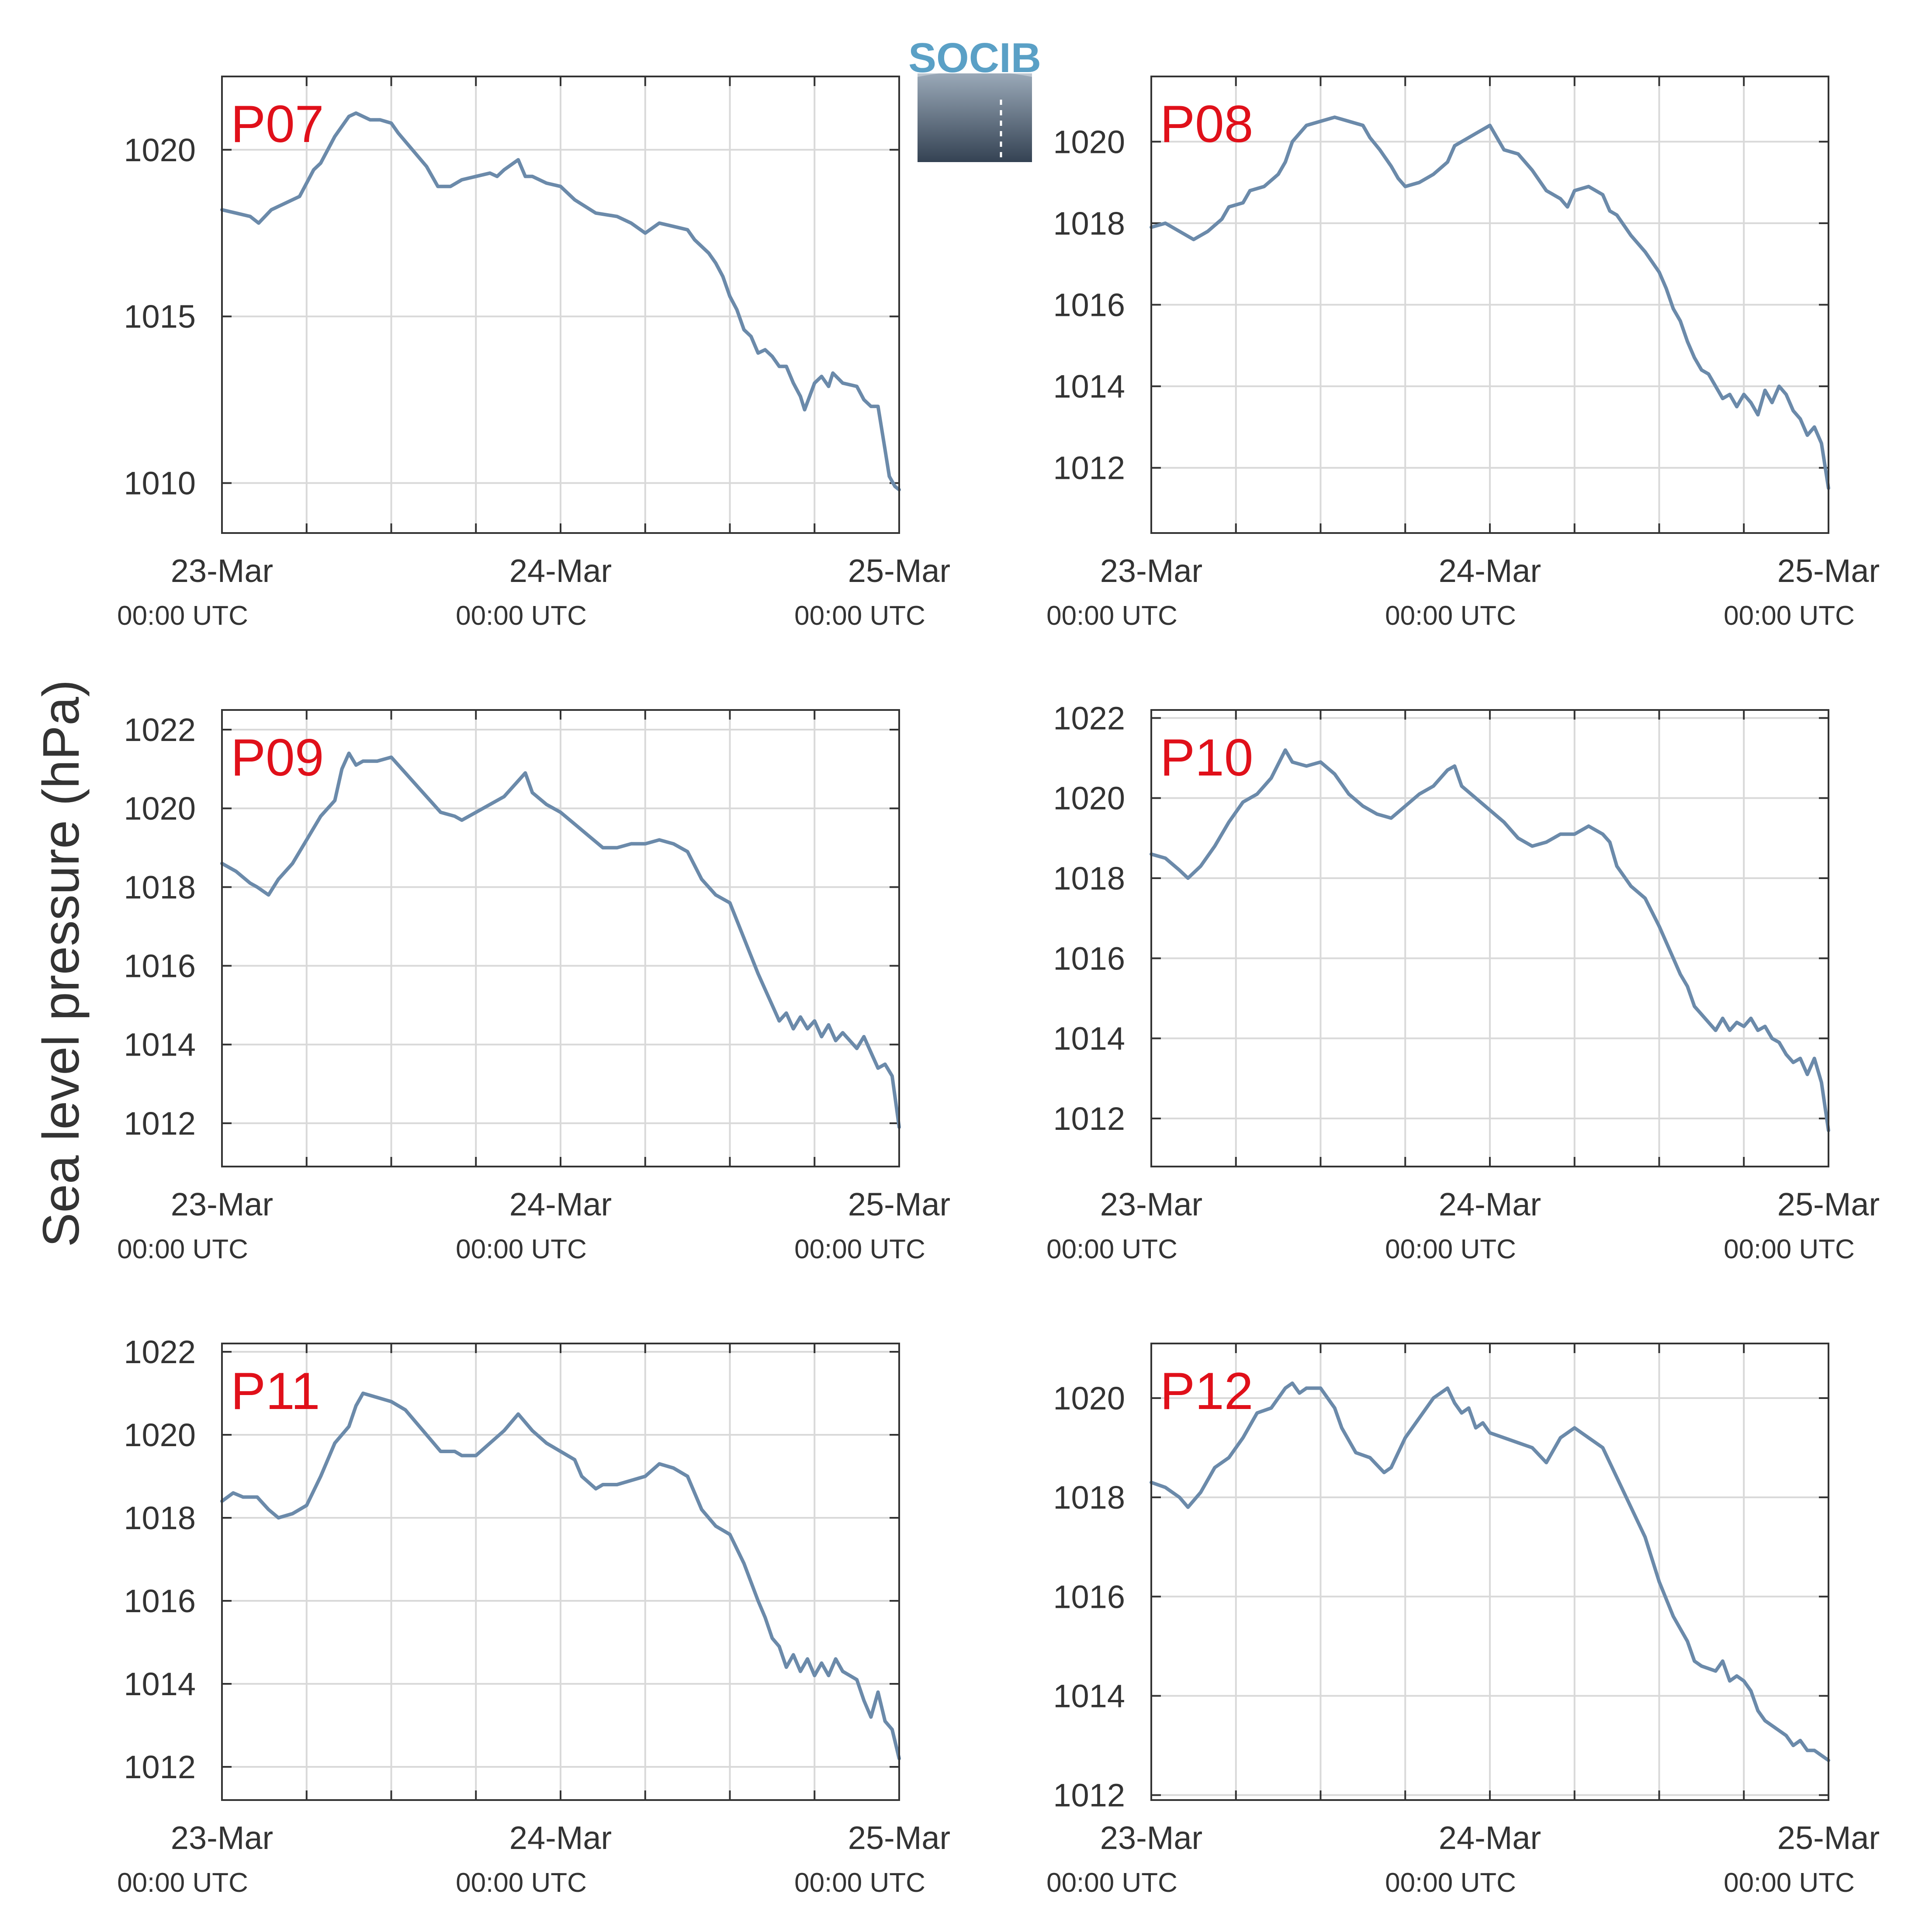 Image resolution: width=1915 pixels, height=1932 pixels. I want to click on panel-label: P08, so click(1207, 124).